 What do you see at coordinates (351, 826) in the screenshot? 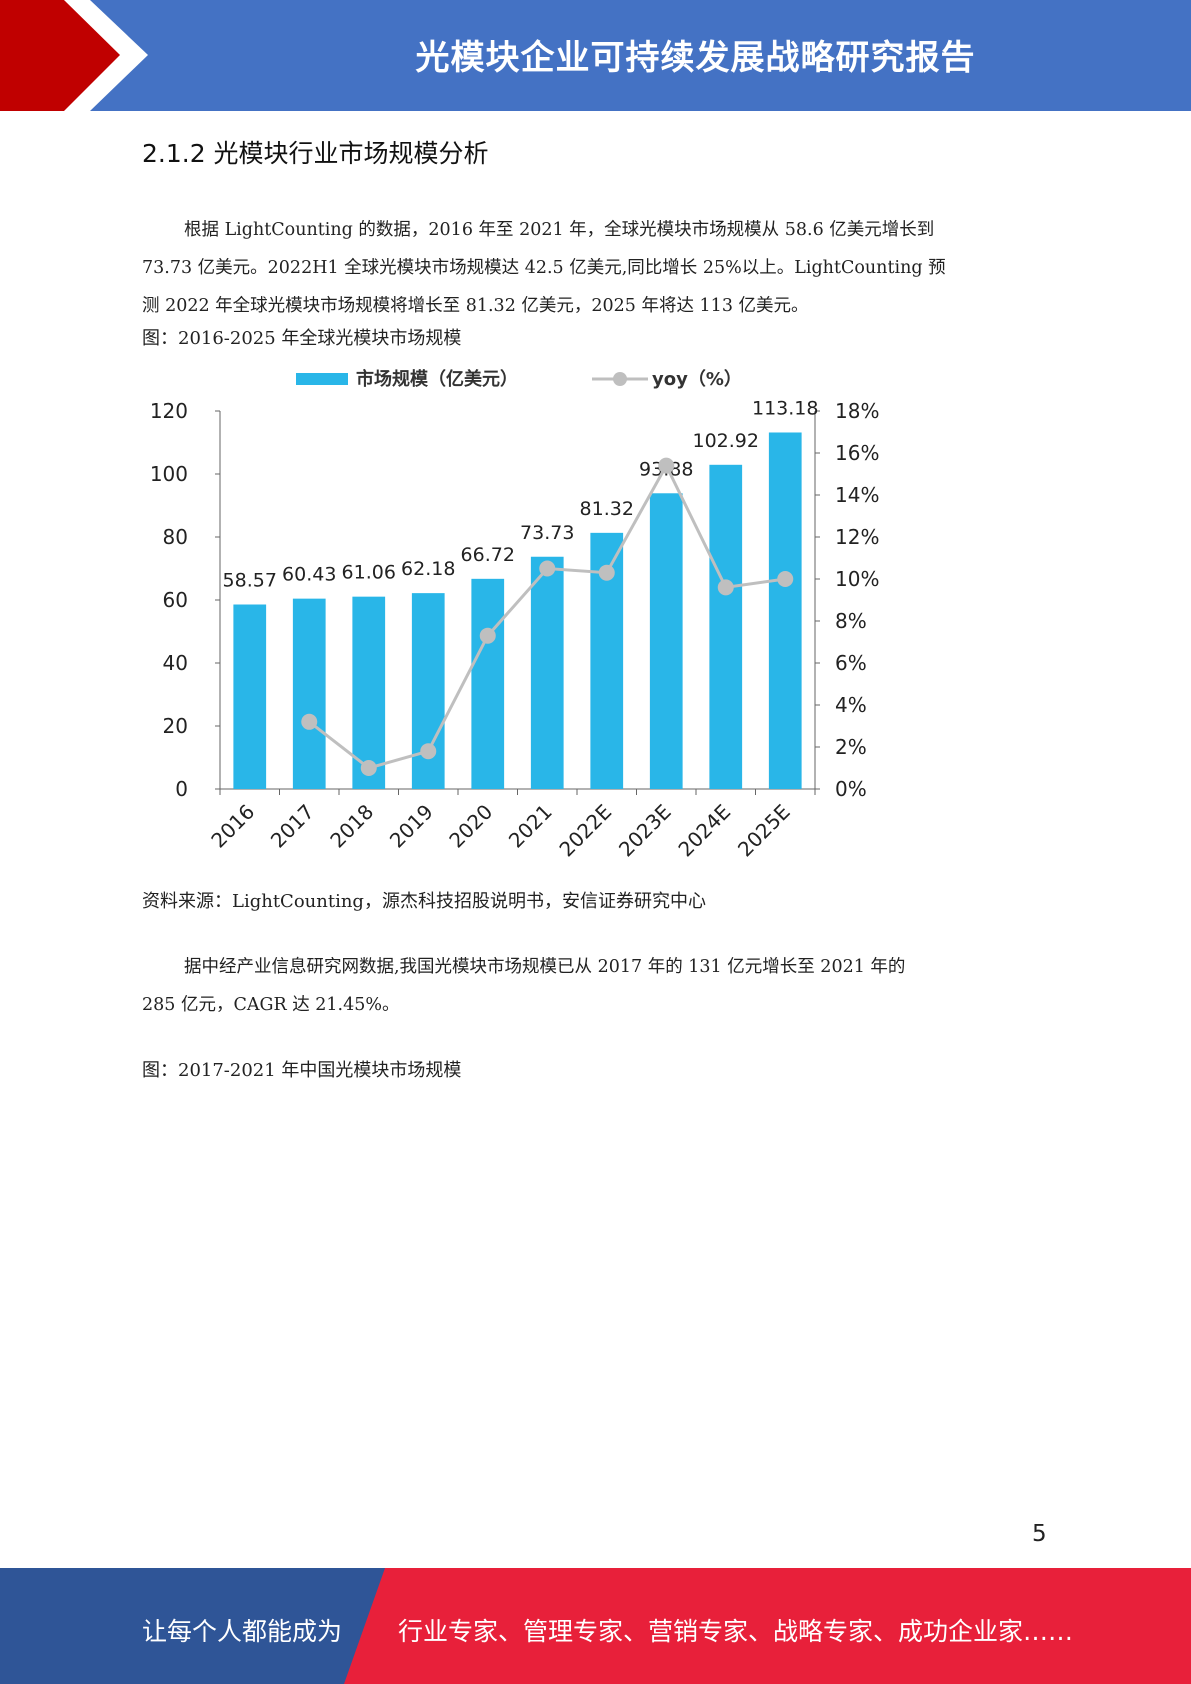
I see `x-axis-tick-label: 2018` at bounding box center [351, 826].